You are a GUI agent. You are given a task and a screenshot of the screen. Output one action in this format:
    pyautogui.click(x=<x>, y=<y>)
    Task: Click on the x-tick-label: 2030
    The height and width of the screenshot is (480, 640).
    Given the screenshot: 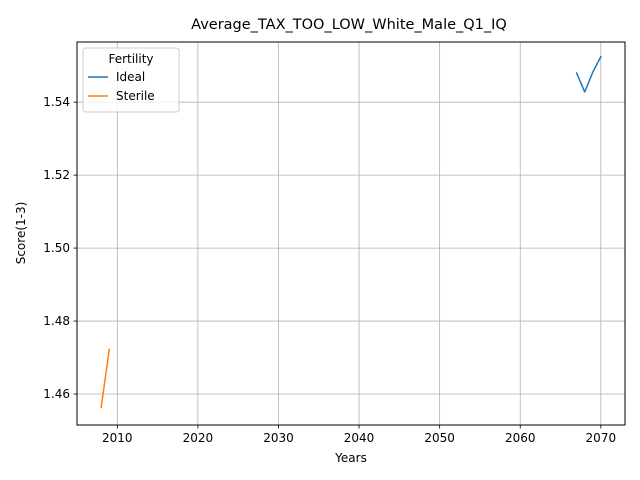 What is the action you would take?
    pyautogui.click(x=278, y=438)
    